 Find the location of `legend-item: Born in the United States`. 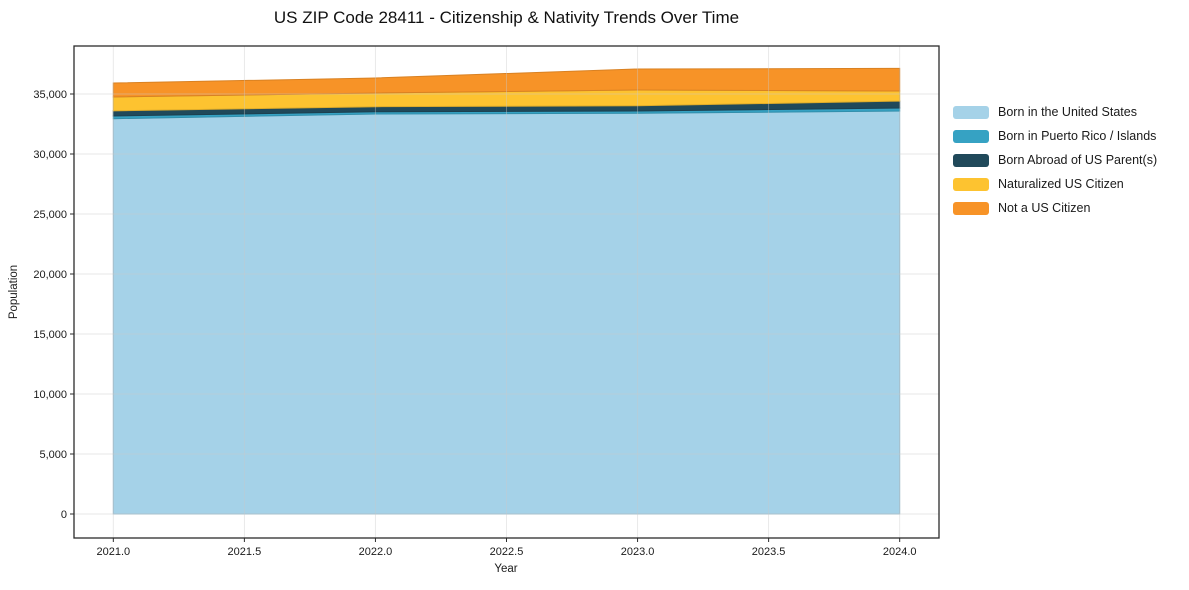

legend-item: Born in the United States is located at coordinates (1055, 112).